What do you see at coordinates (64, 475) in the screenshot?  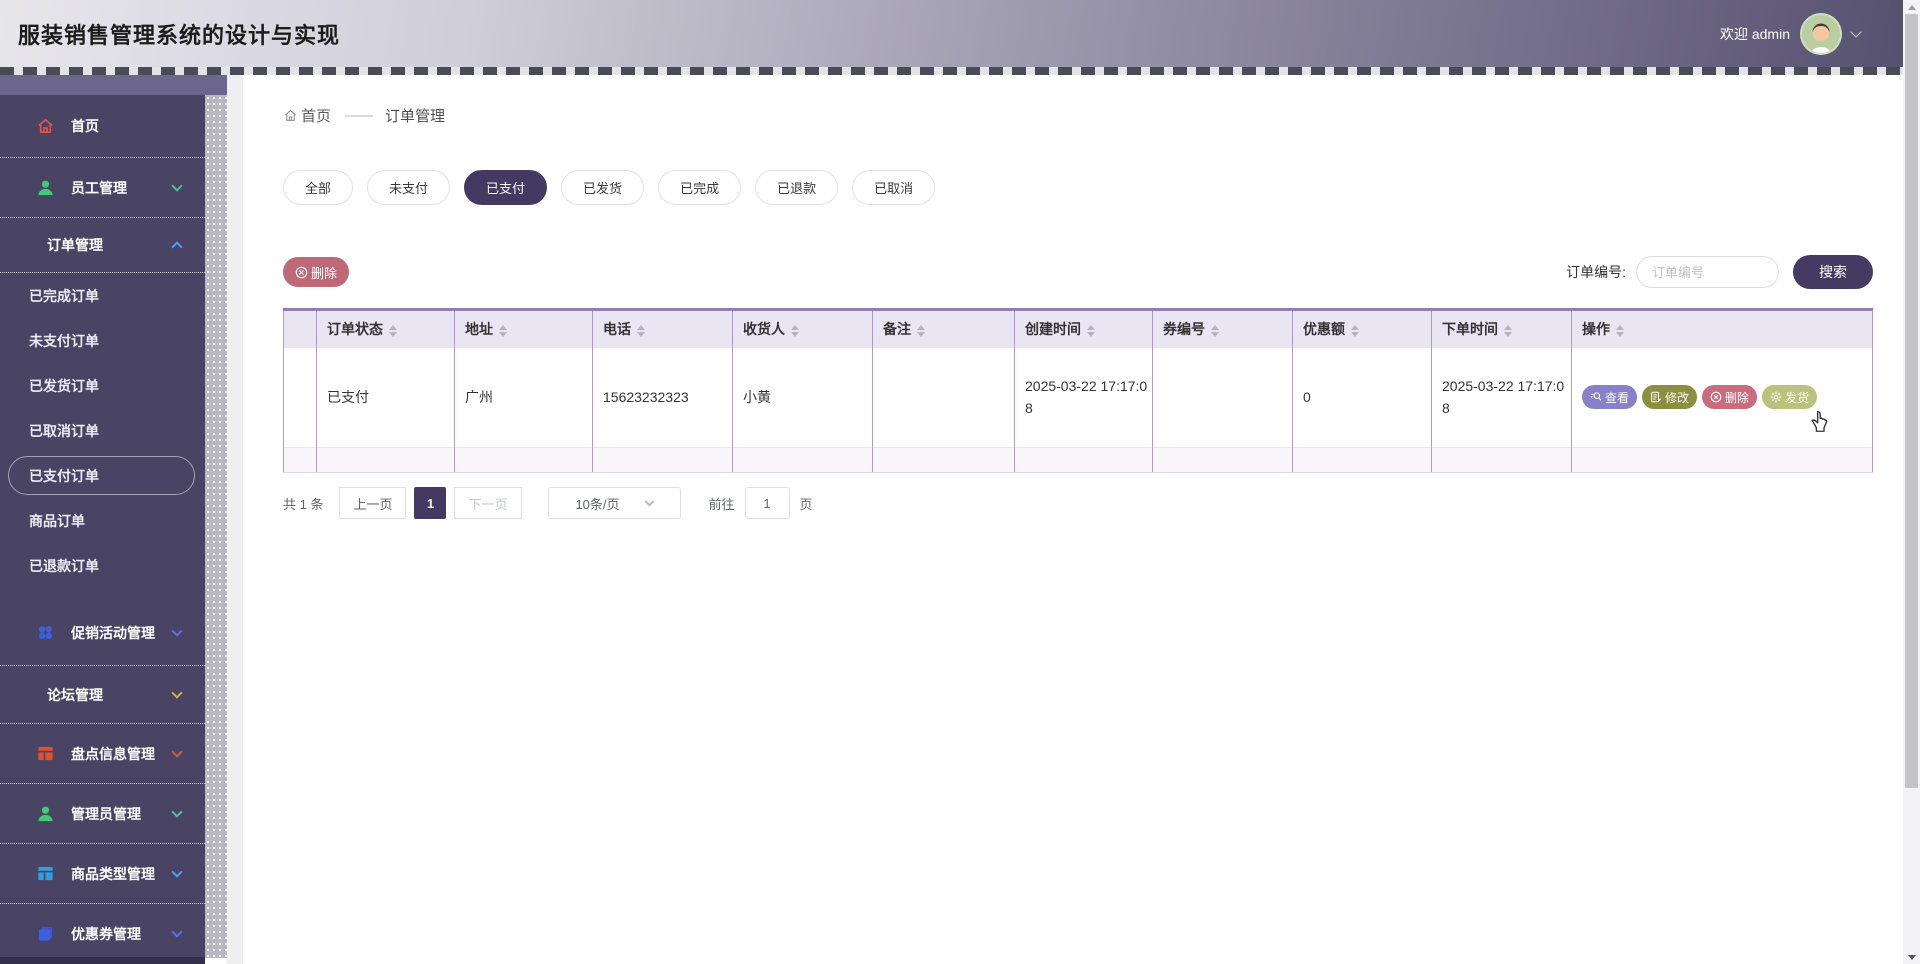 I see `sidebar-item-label: 已支付订单` at bounding box center [64, 475].